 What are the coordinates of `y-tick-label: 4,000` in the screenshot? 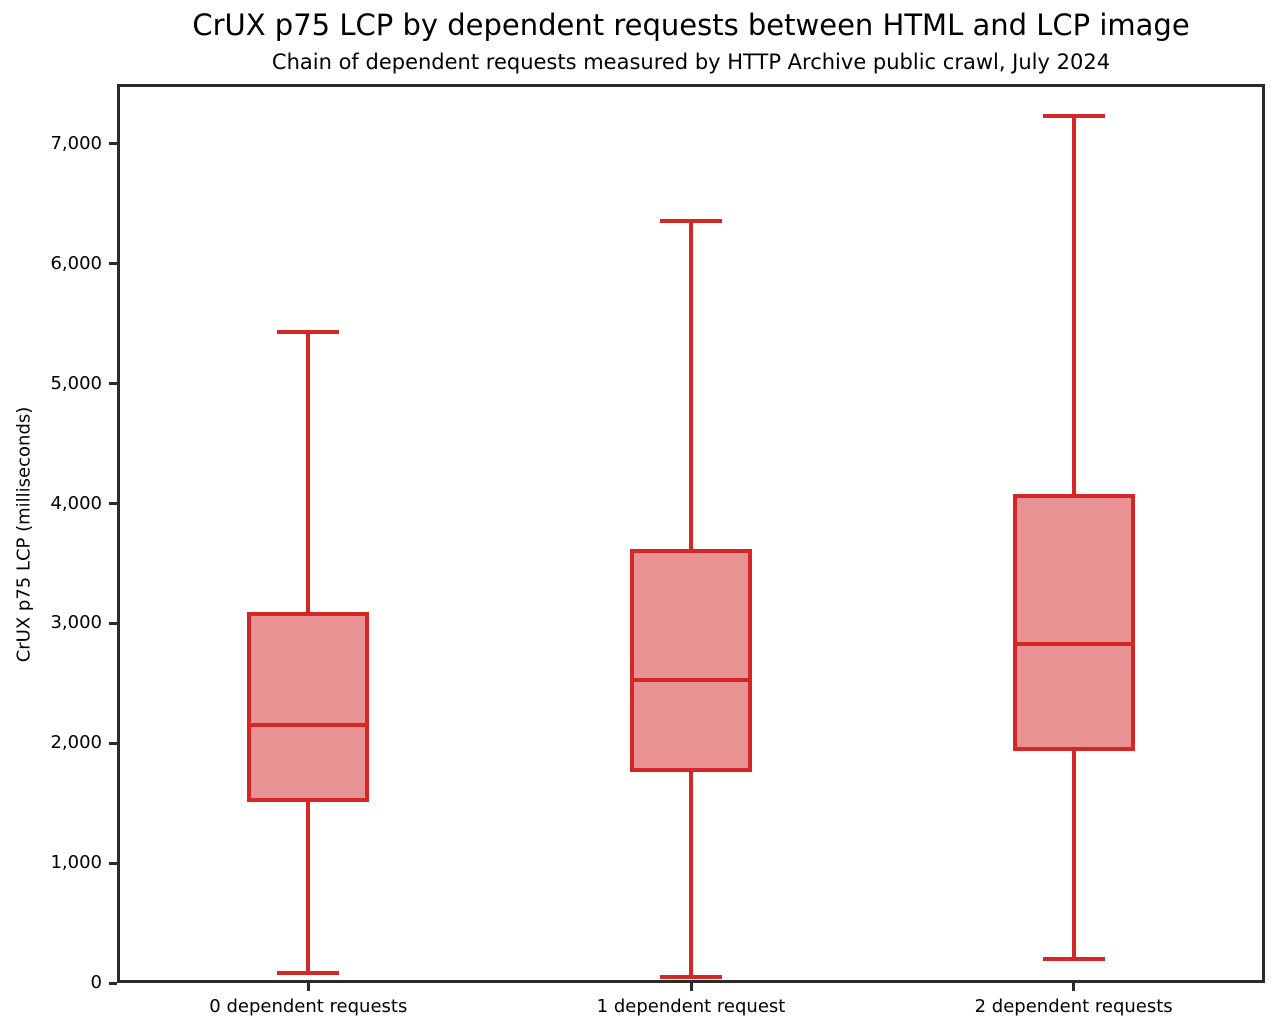 It's located at (76, 503).